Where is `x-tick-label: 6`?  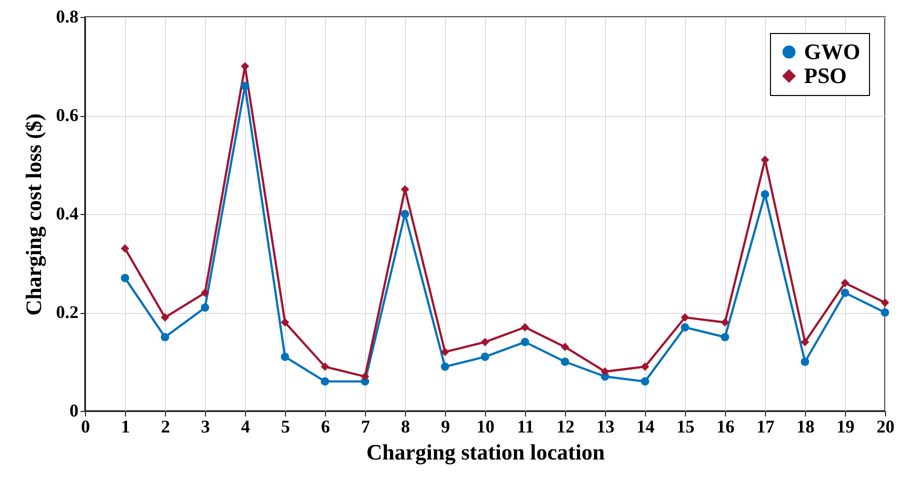 x-tick-label: 6 is located at coordinates (325, 426).